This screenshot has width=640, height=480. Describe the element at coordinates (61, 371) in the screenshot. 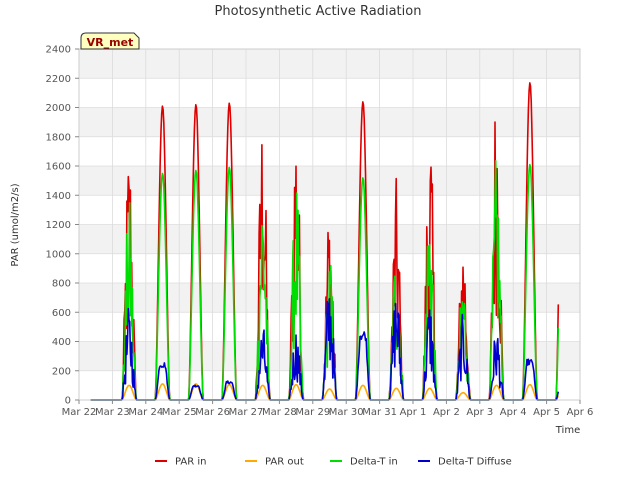

I see `y-tick-label: 200` at that location.